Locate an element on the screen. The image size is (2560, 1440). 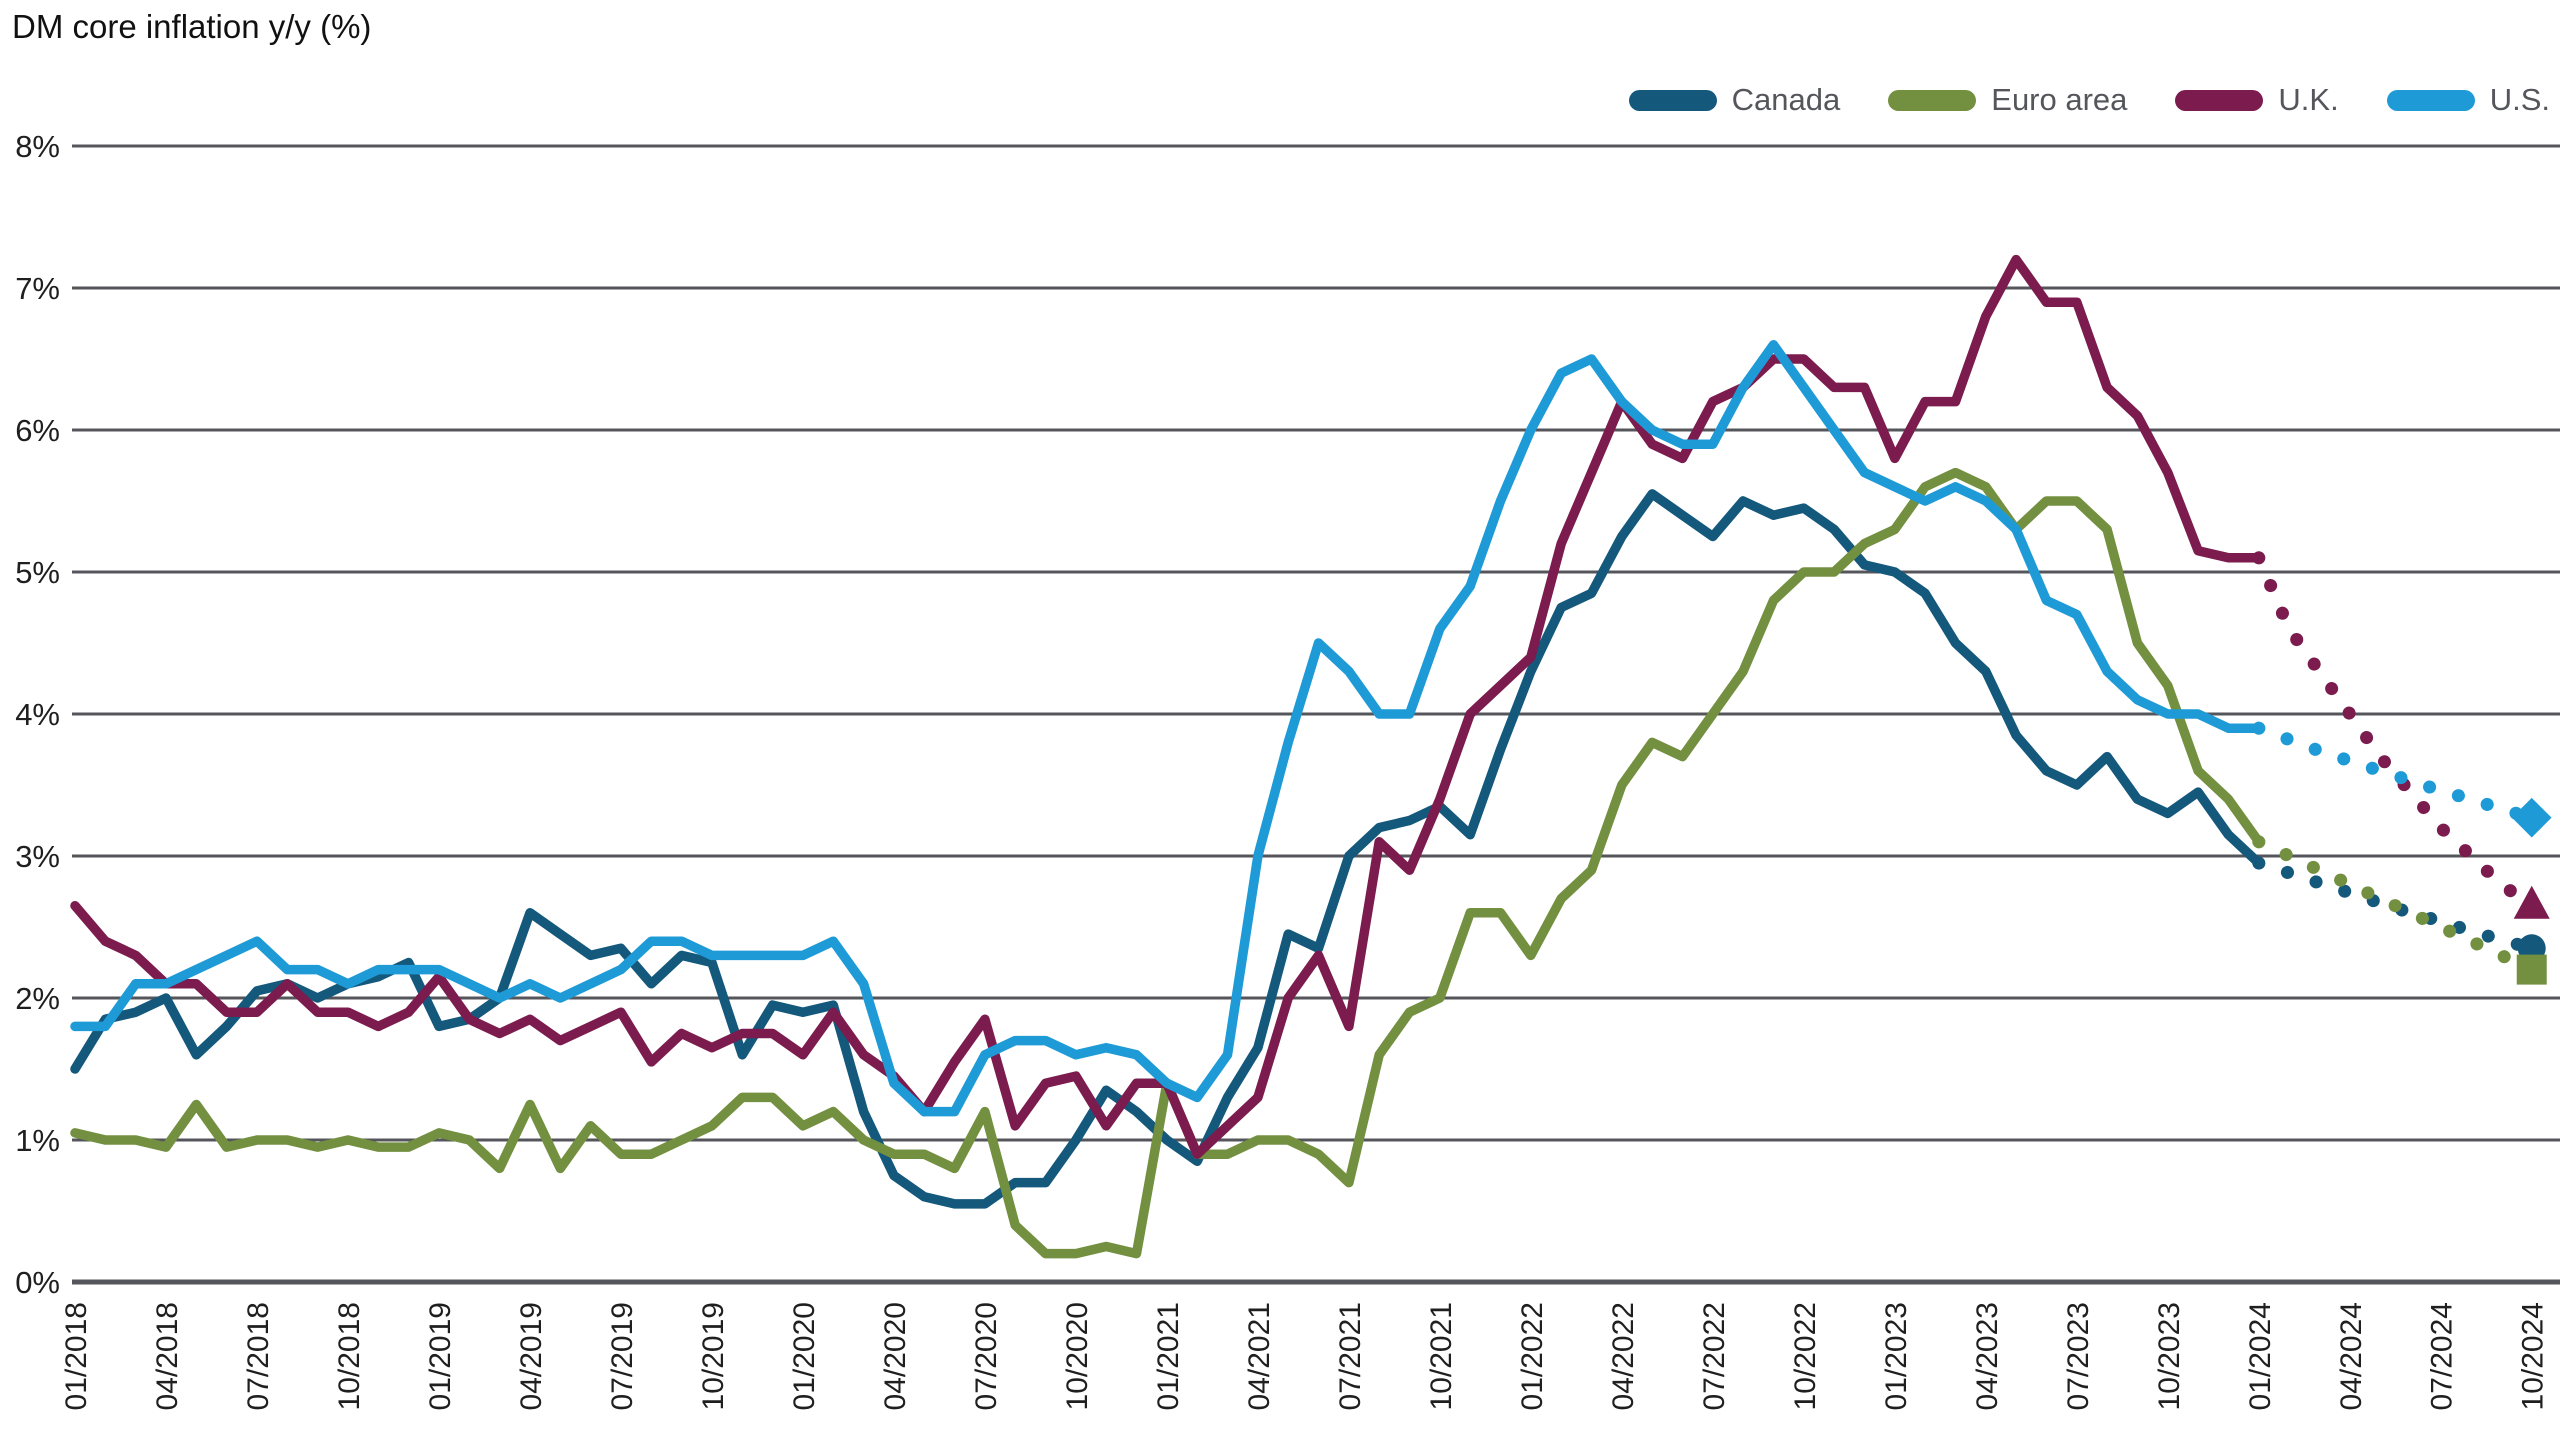
legend: Canada Euro area U.K. U.S. is located at coordinates (2089, 100).